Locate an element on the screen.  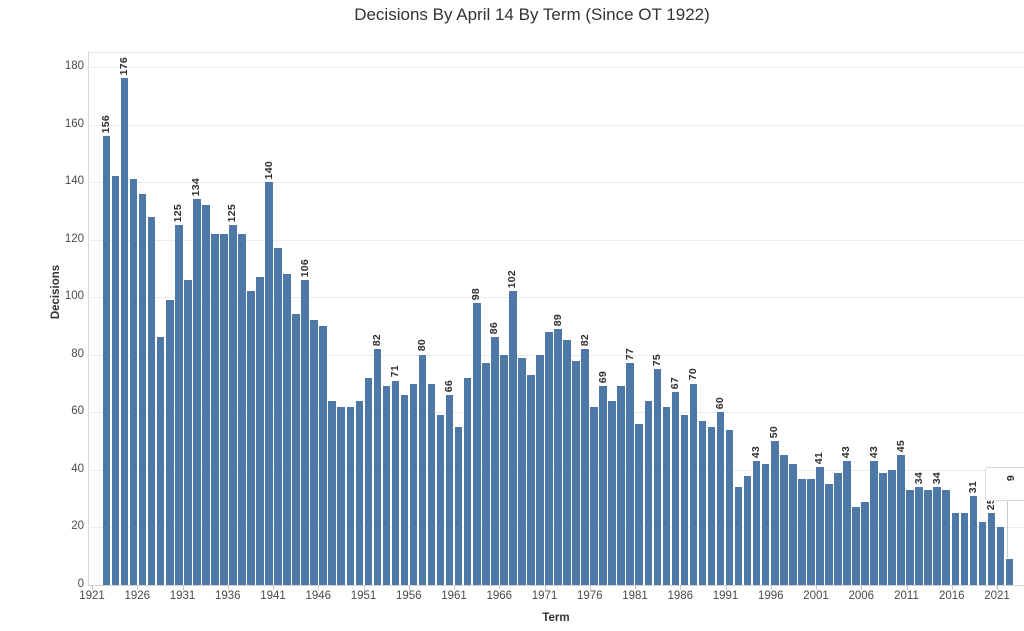
bar-1944 is located at coordinates (305, 432).